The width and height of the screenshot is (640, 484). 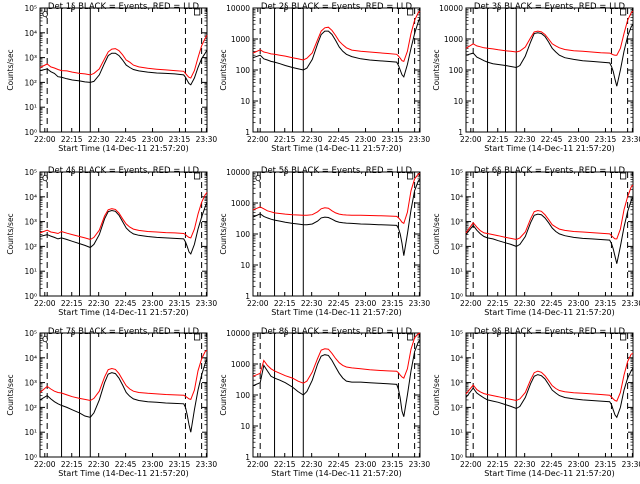 What do you see at coordinates (45, 339) in the screenshot?
I see `panel-flag: Q` at bounding box center [45, 339].